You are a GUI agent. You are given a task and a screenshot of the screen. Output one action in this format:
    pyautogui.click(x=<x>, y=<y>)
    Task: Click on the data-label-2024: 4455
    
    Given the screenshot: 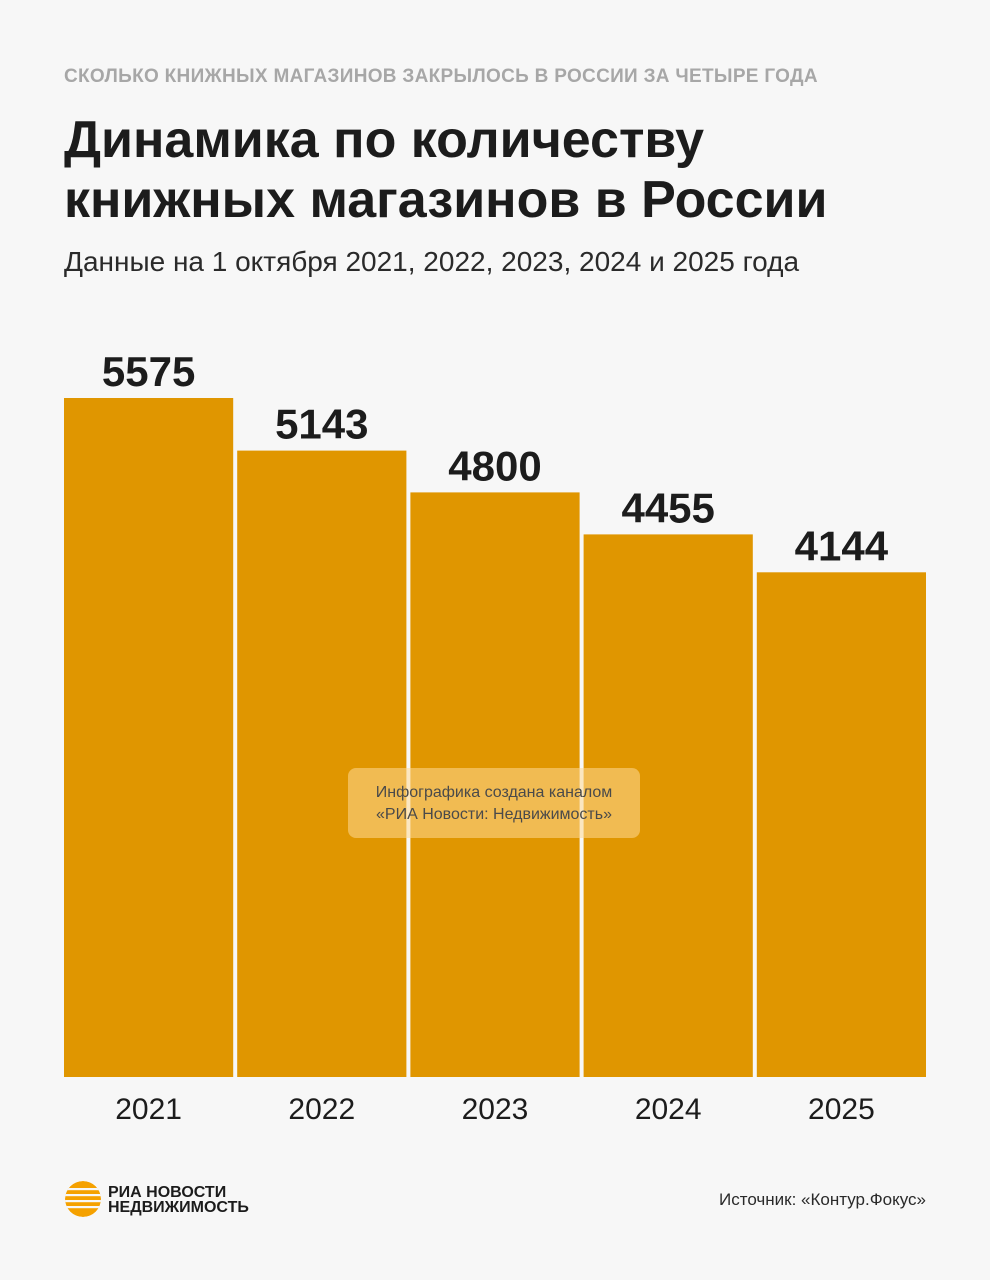 What is the action you would take?
    pyautogui.click(x=667, y=507)
    